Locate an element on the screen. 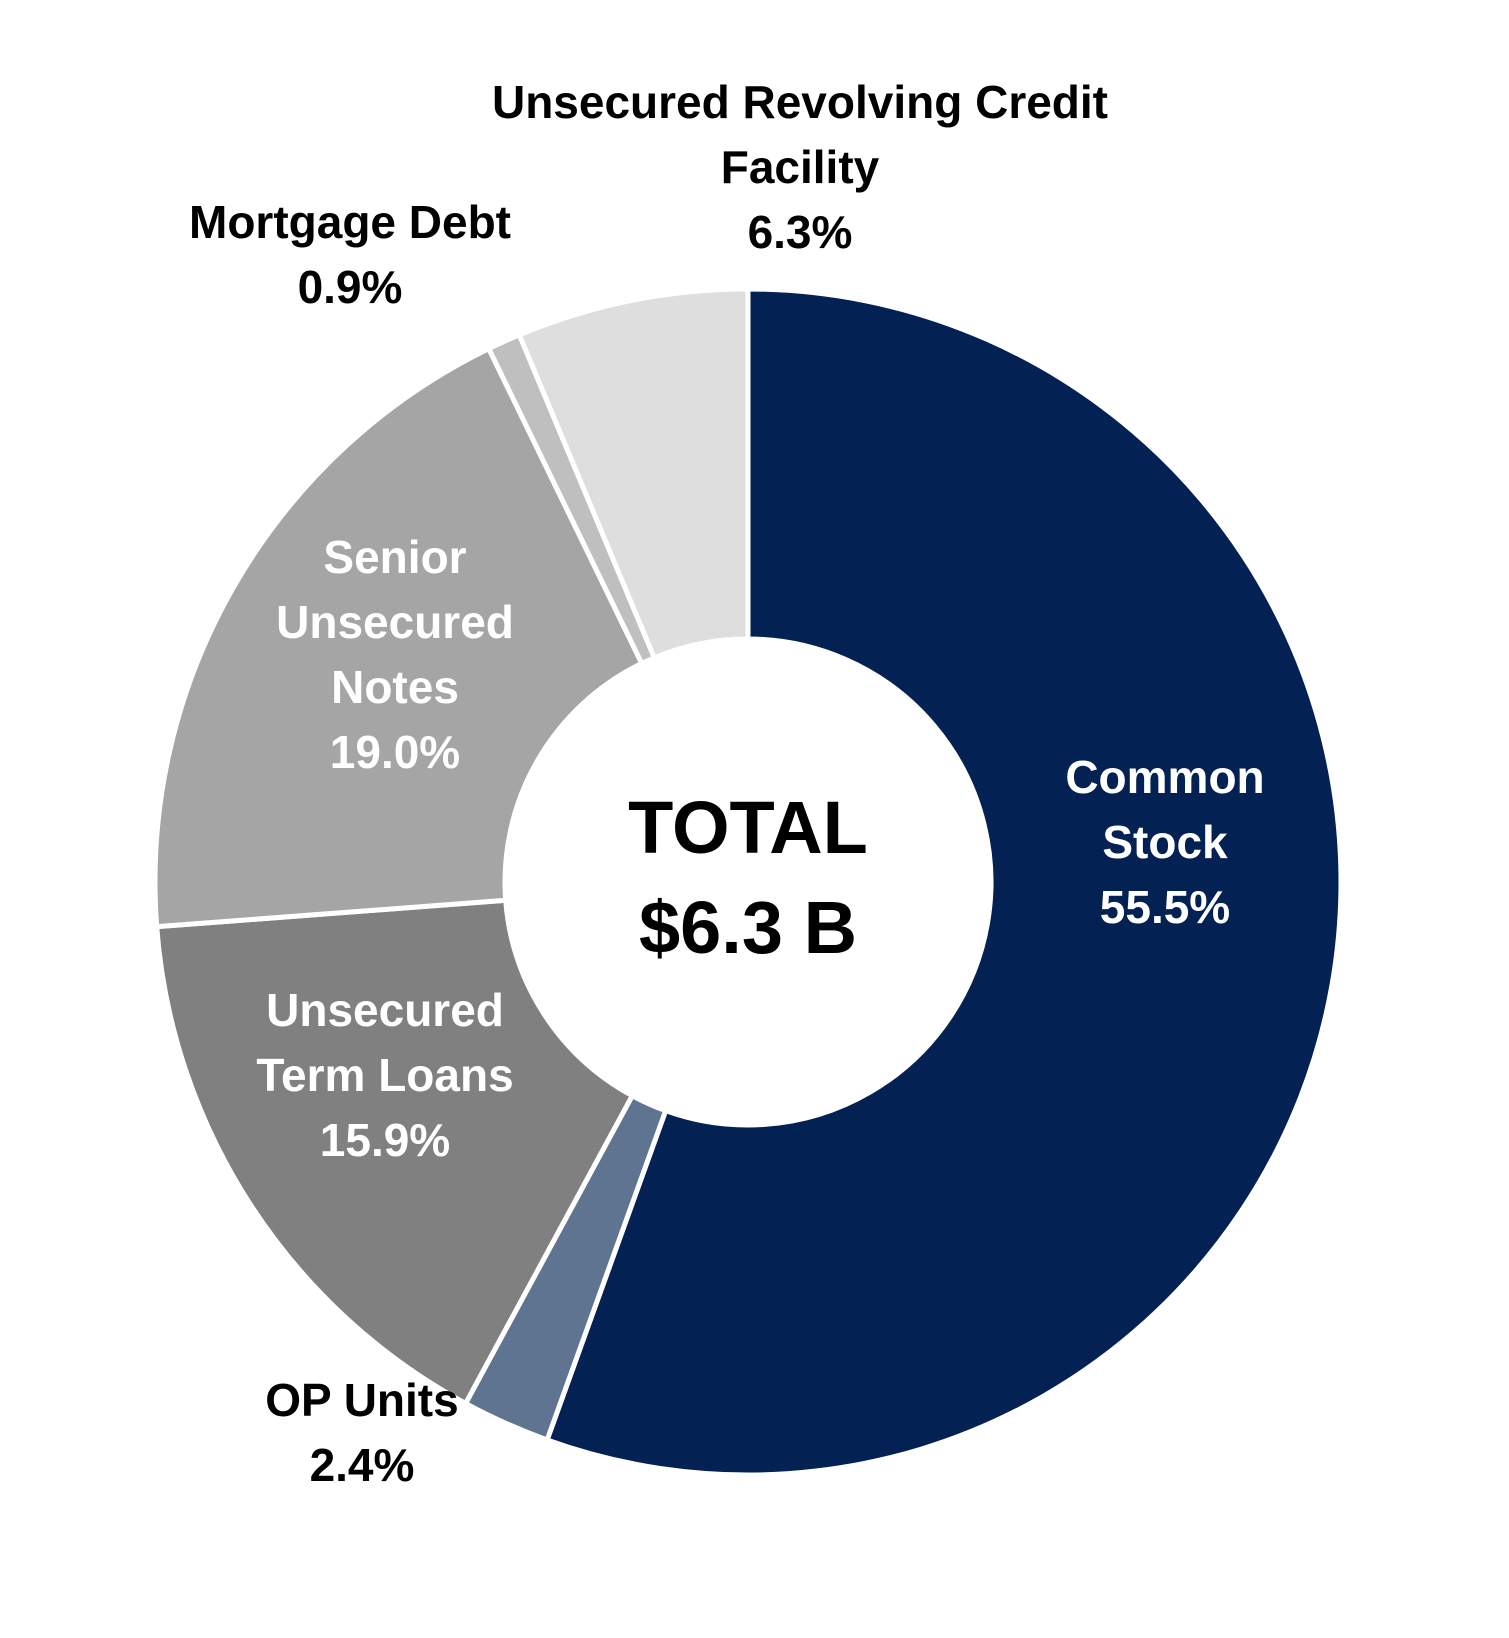 This screenshot has width=1509, height=1638. donut-hole is located at coordinates (748, 882).